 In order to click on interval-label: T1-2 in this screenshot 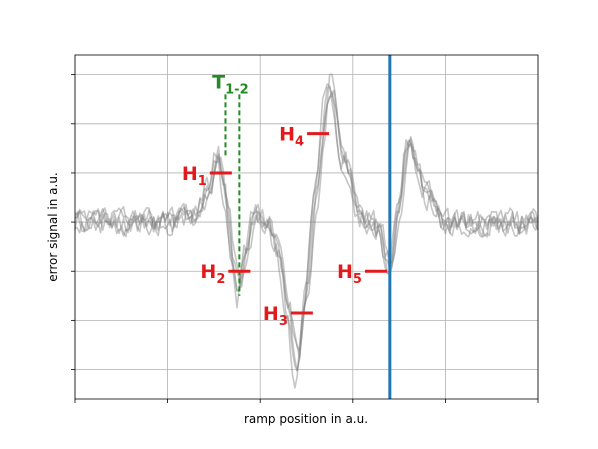, I will do `click(230, 84)`.